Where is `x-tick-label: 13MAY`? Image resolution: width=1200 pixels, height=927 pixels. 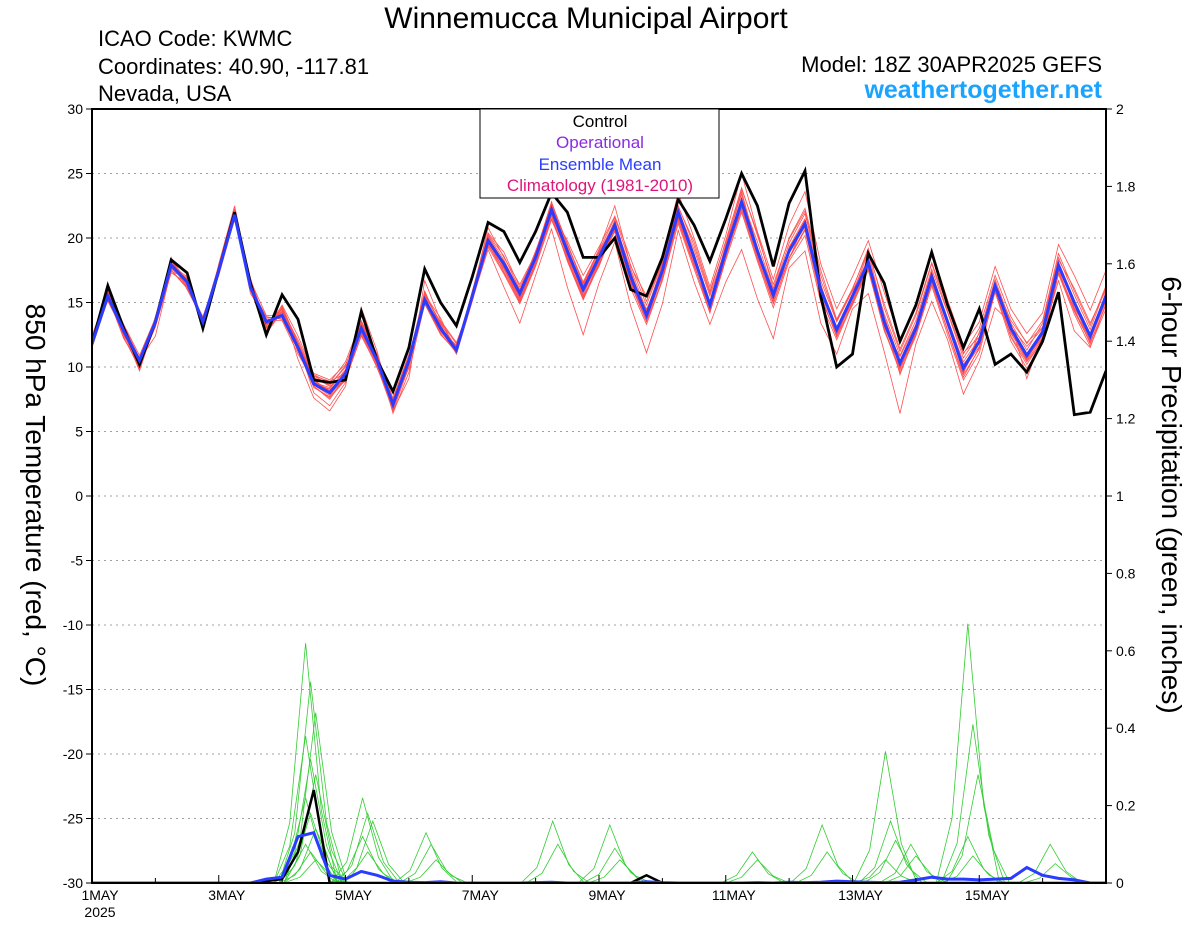
x-tick-label: 13MAY is located at coordinates (861, 895).